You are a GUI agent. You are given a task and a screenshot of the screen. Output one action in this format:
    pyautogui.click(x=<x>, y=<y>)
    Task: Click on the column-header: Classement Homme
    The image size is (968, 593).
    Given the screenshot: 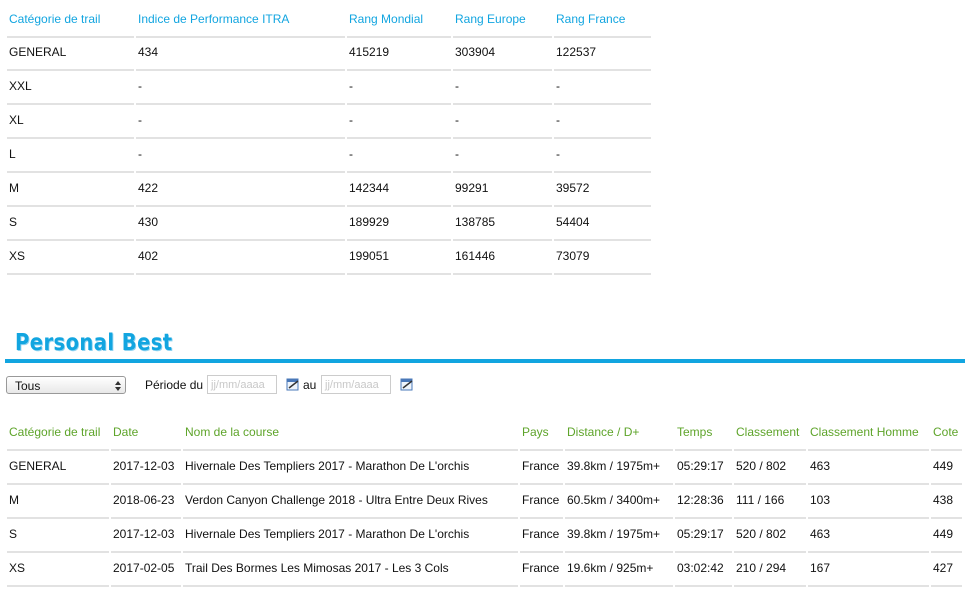 What is the action you would take?
    pyautogui.click(x=868, y=433)
    